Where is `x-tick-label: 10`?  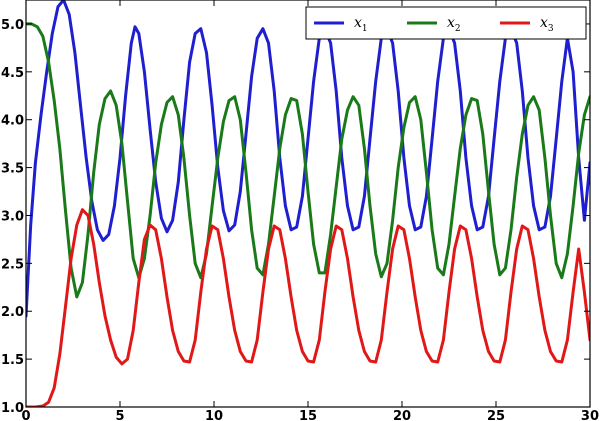 x-tick-label: 10 is located at coordinates (214, 415).